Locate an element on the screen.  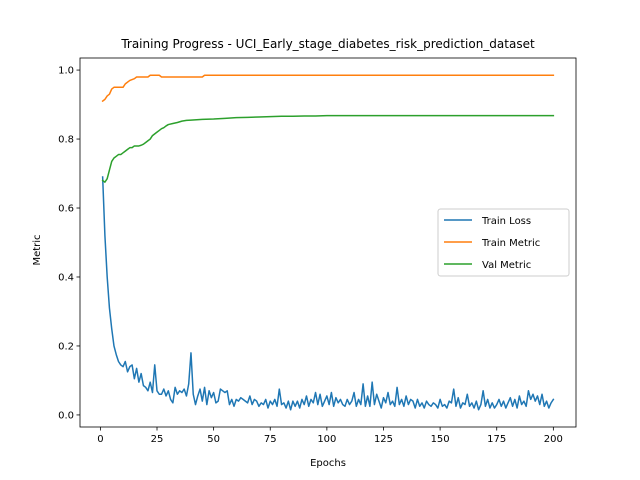
legend-box is located at coordinates (503, 242).